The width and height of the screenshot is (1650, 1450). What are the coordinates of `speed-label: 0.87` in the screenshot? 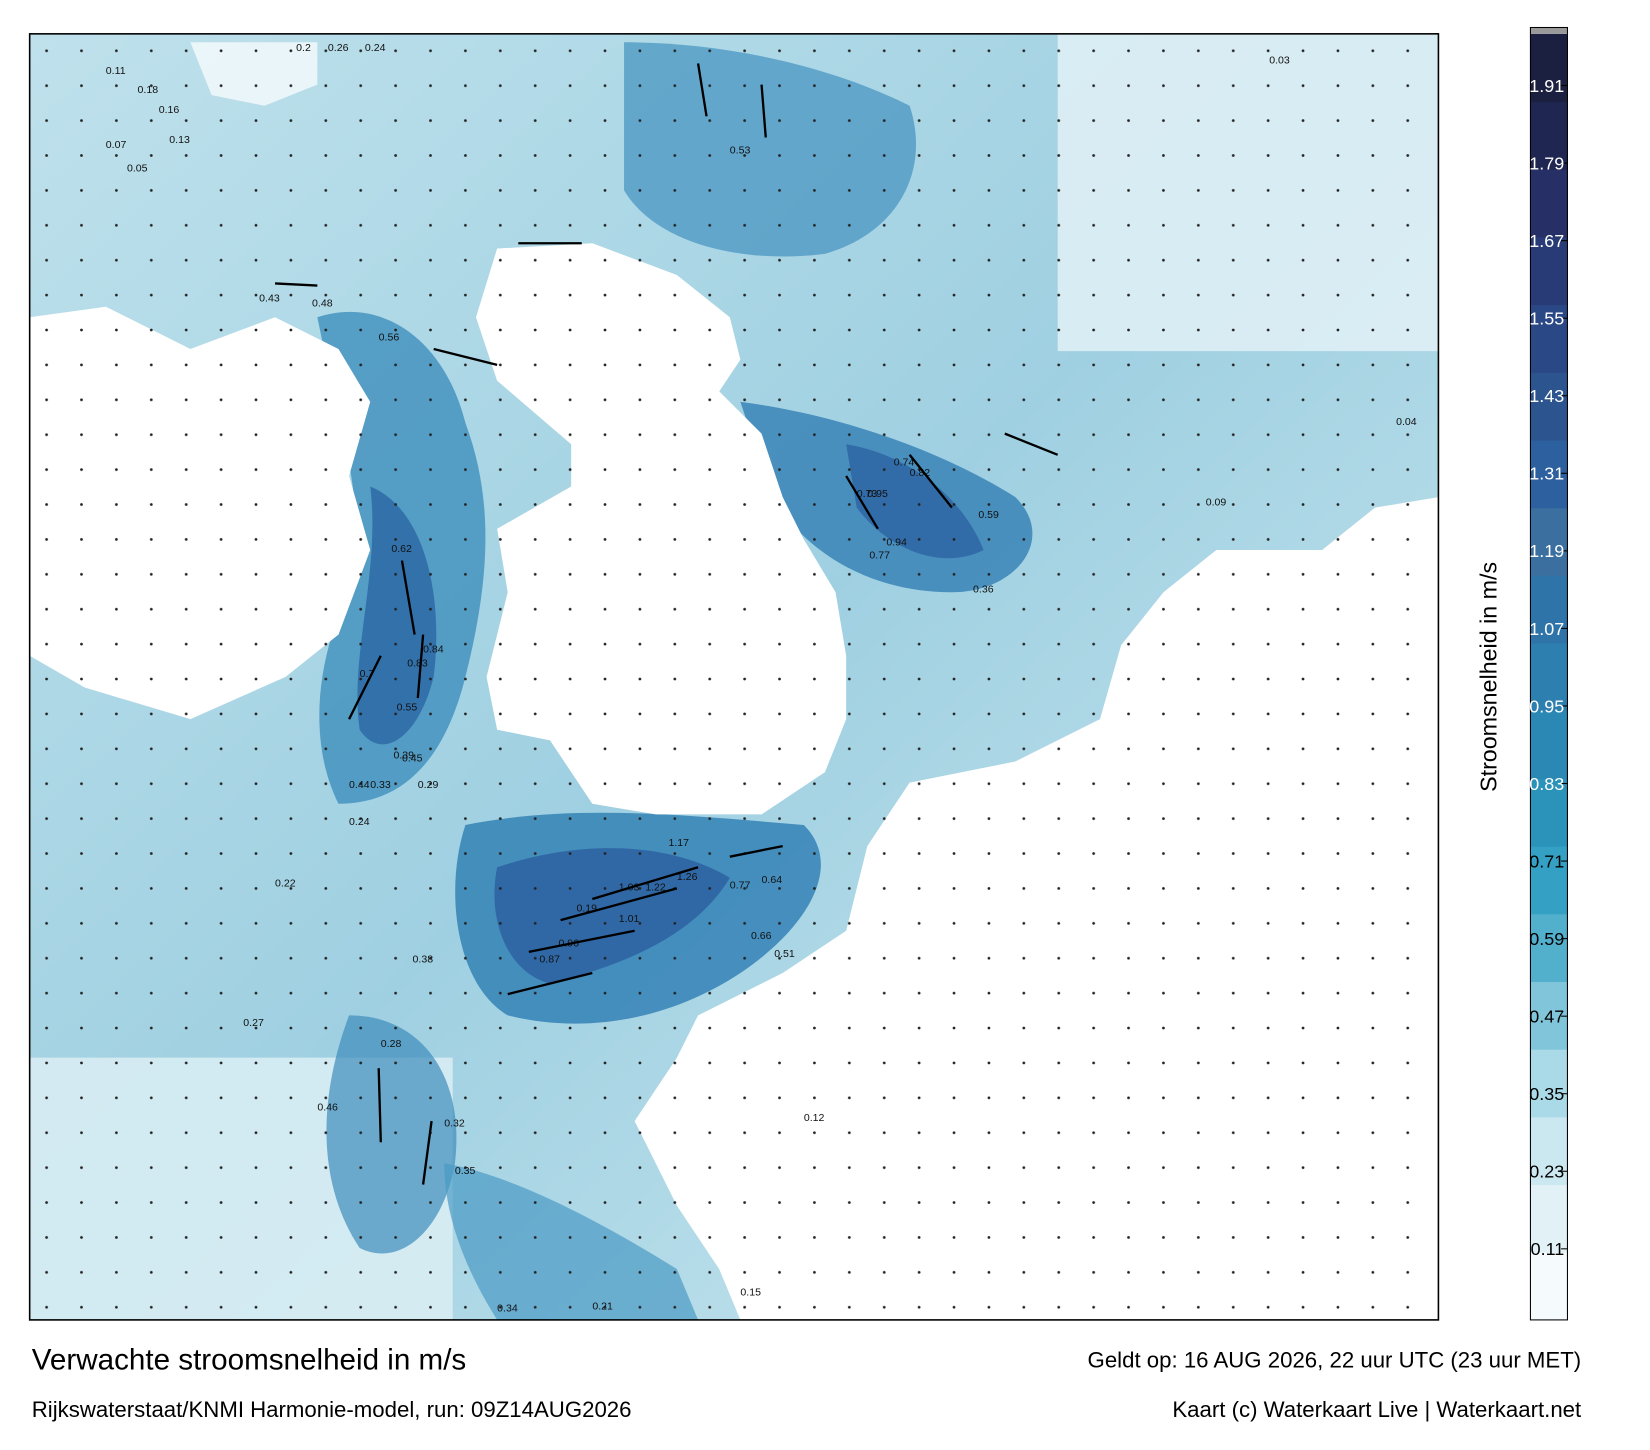 It's located at (549, 959).